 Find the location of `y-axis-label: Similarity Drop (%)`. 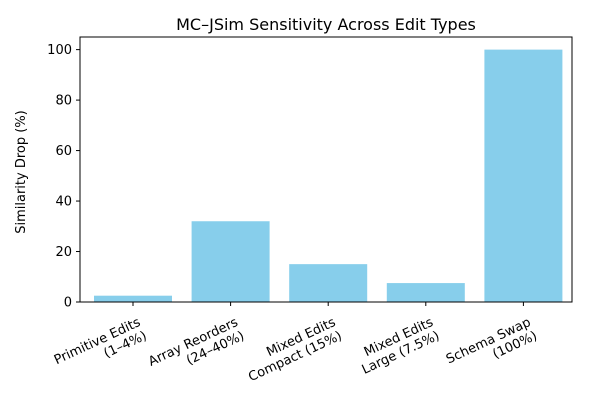

y-axis-label: Similarity Drop (%) is located at coordinates (21, 172).